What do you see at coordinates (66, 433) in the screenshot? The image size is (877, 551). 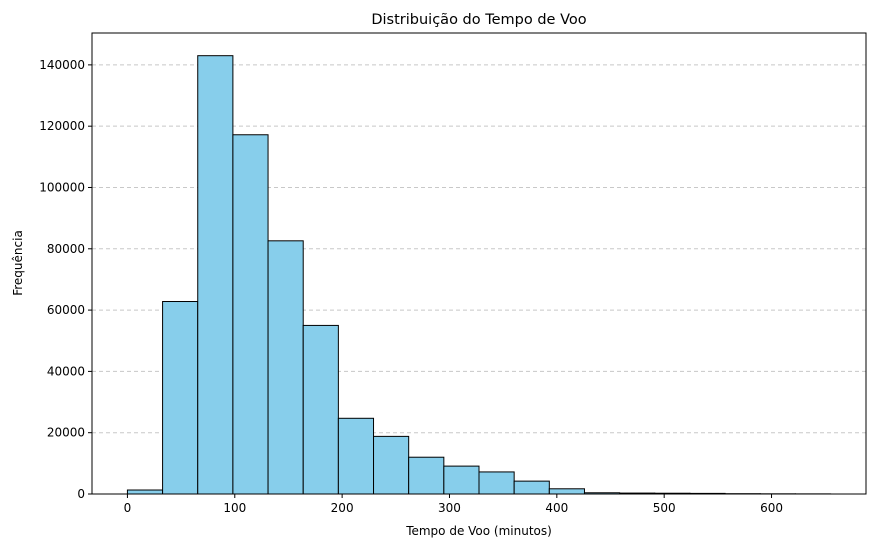 I see `y-tick-label: 20000` at bounding box center [66, 433].